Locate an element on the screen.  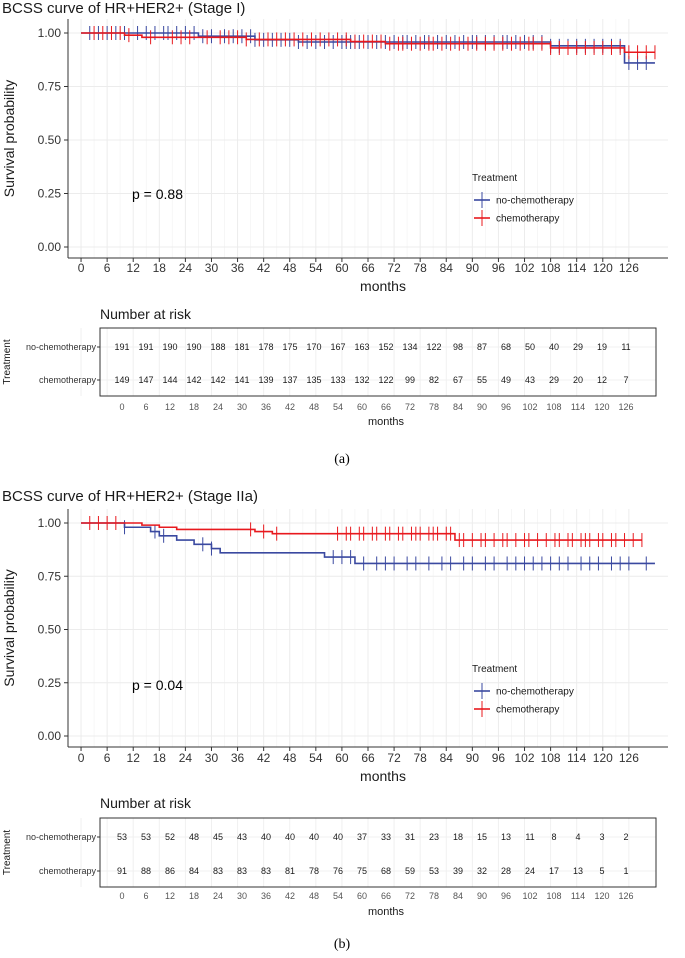
risk-count: 28 is located at coordinates (506, 871).